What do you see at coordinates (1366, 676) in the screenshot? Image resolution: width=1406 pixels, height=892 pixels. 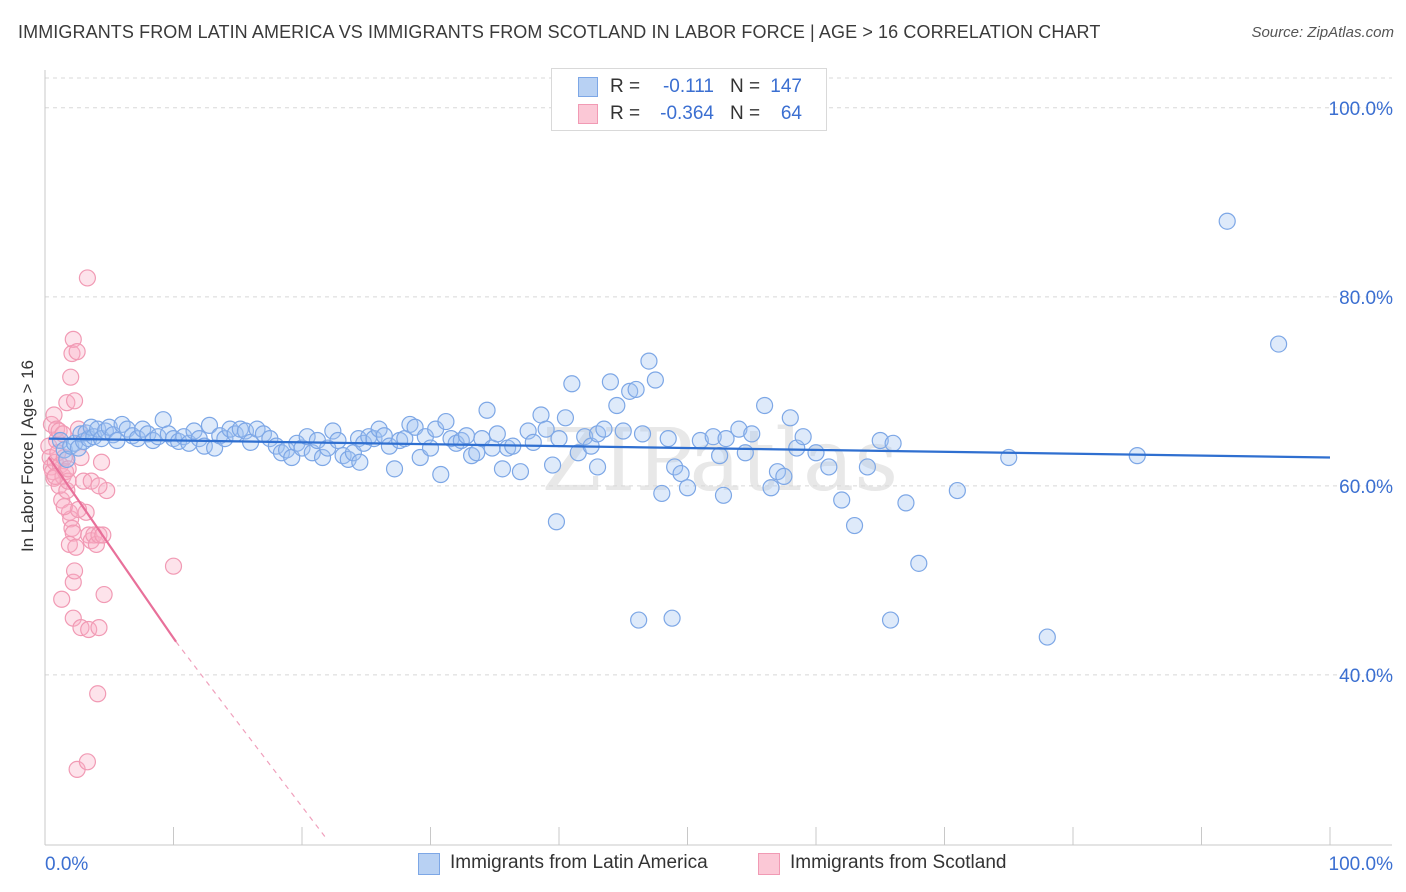 I see `y-tick-label: 40.0%` at bounding box center [1366, 676].